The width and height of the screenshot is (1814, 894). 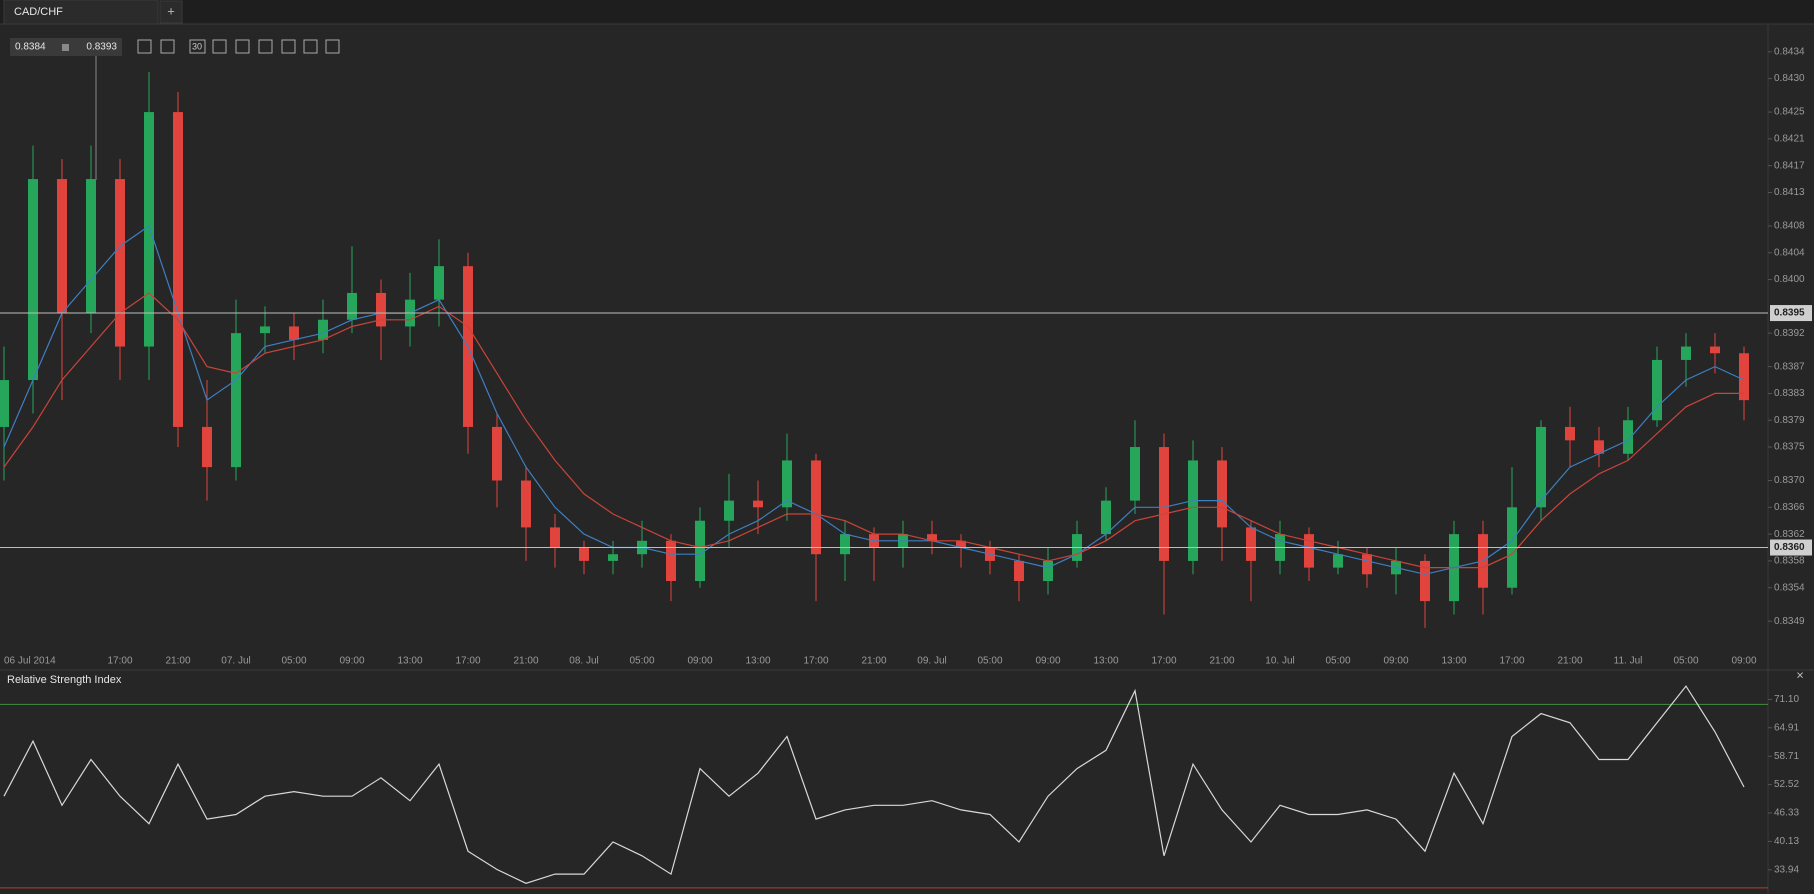 I want to click on toolbar: 30, so click(x=238, y=46).